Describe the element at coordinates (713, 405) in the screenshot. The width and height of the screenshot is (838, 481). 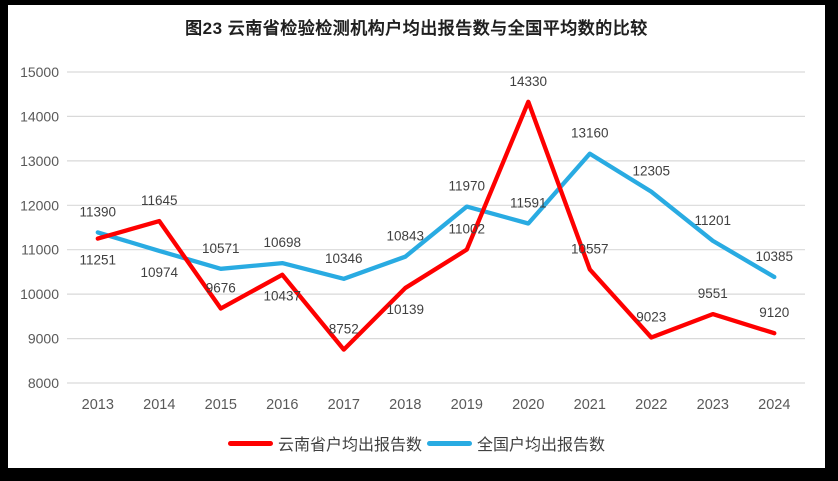
I see `x-axis-label: 2023` at that location.